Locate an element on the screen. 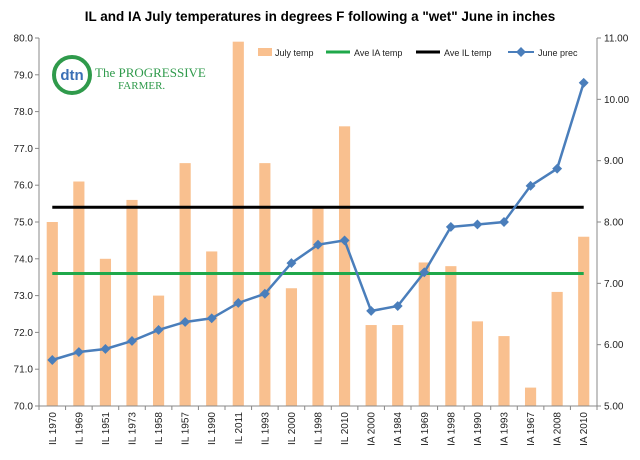 This screenshot has height=460, width=640. dtn-progressive-farmer-logo: dtn The PROGRESSIVE FARMER. is located at coordinates (129, 75).